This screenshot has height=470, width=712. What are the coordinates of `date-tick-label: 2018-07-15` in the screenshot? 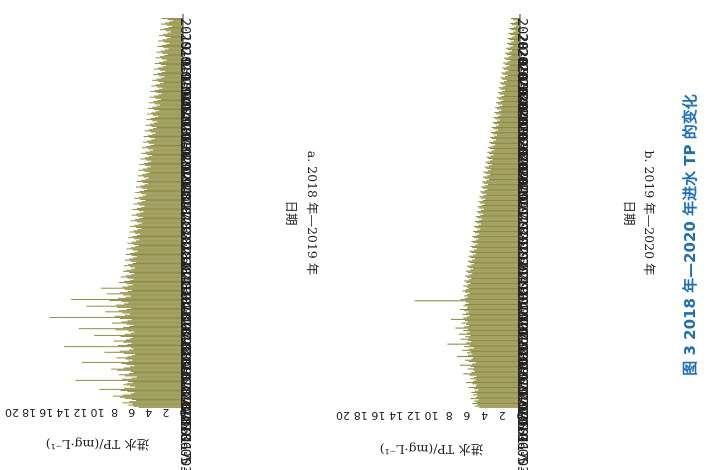 It's located at (185, 388).